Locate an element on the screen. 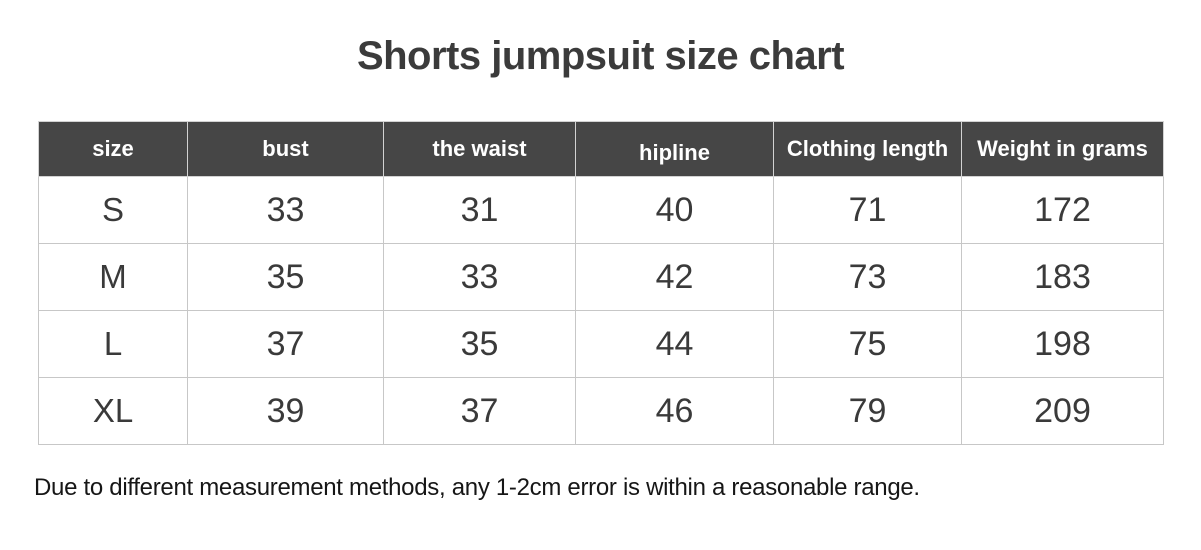 The image size is (1201, 550). value-cell: 39 is located at coordinates (285, 411).